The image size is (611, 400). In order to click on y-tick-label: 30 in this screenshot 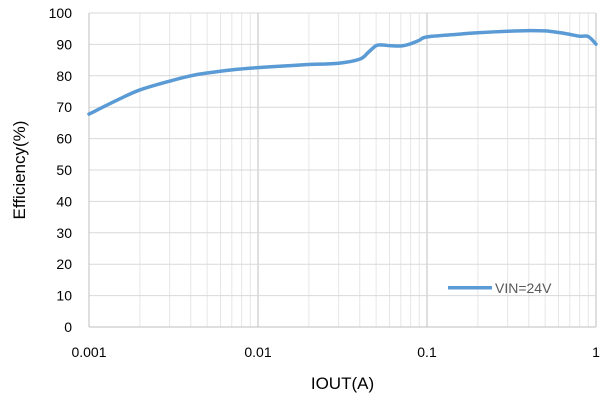, I will do `click(64, 233)`.